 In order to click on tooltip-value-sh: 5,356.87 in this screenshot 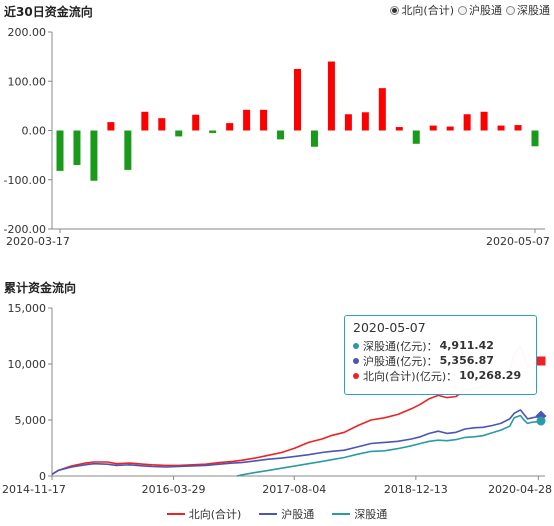, I will do `click(466, 360)`.